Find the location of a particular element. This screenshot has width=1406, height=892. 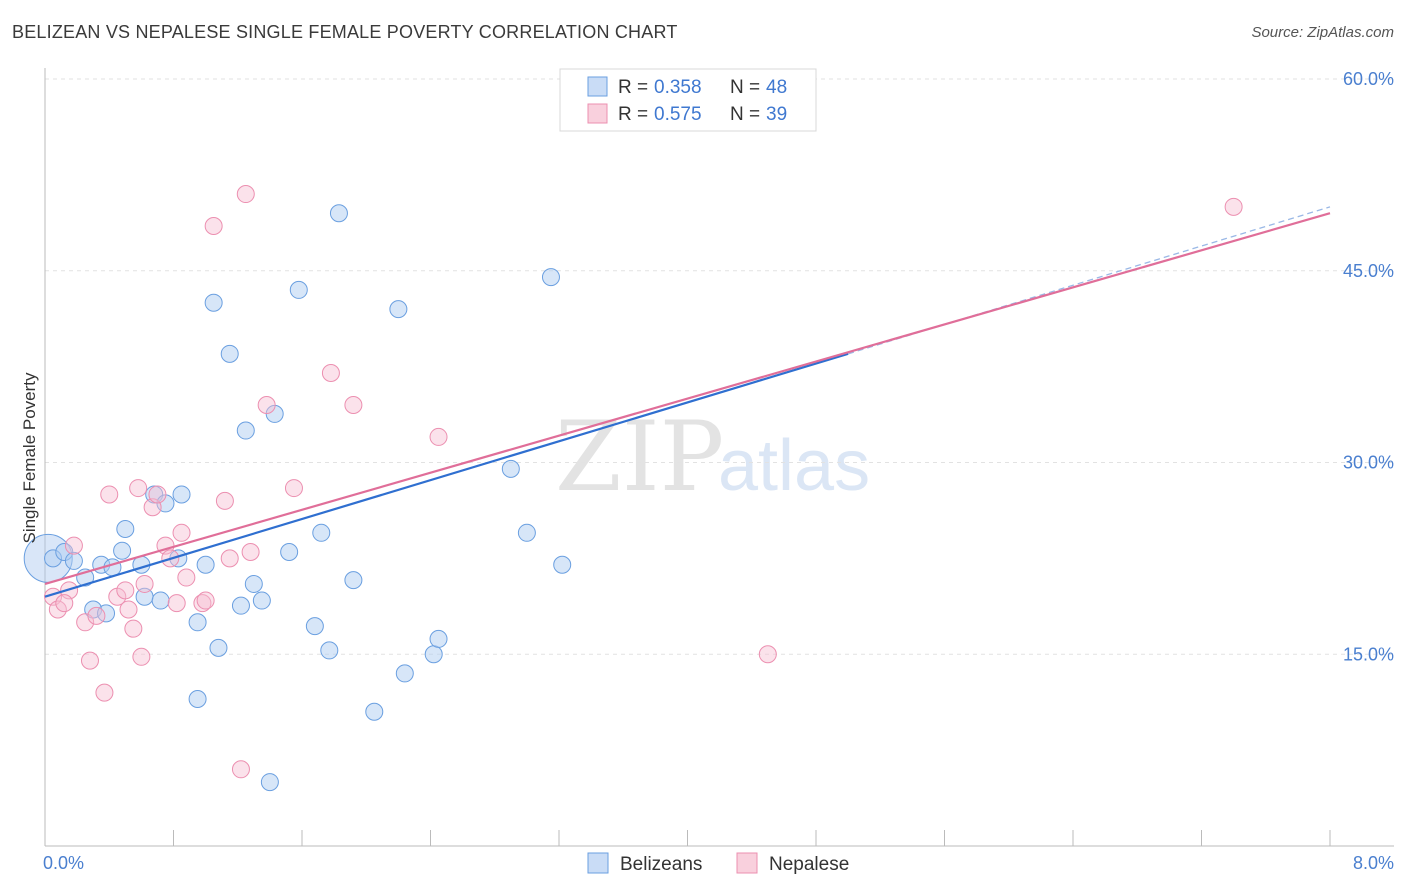

legend-r-label-1: R = is located at coordinates (633, 87).